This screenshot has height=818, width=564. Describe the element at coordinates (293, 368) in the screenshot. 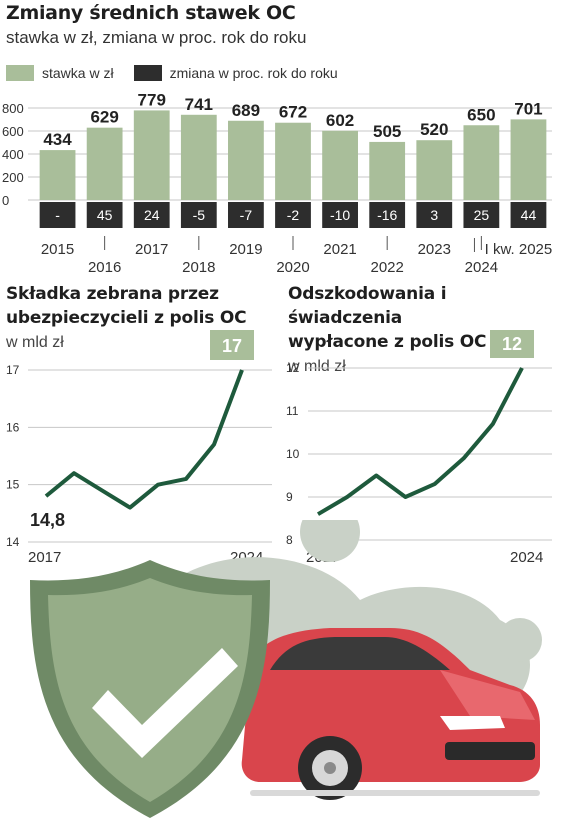

I see `y-tick-label: 12` at that location.